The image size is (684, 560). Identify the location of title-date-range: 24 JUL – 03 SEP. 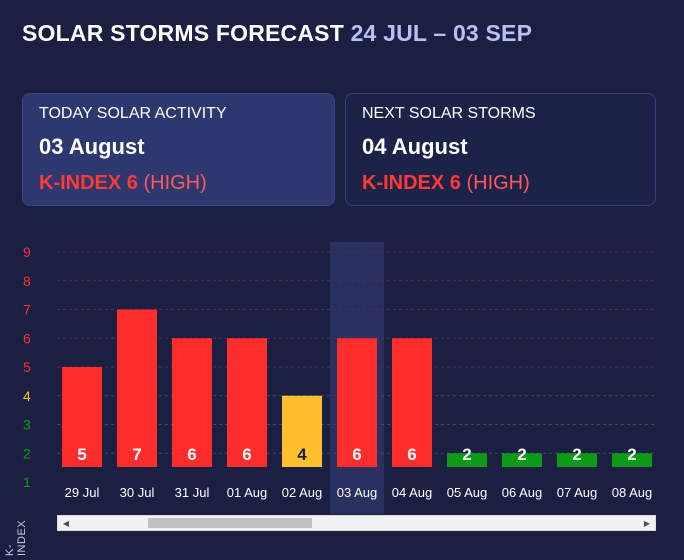
(441, 33).